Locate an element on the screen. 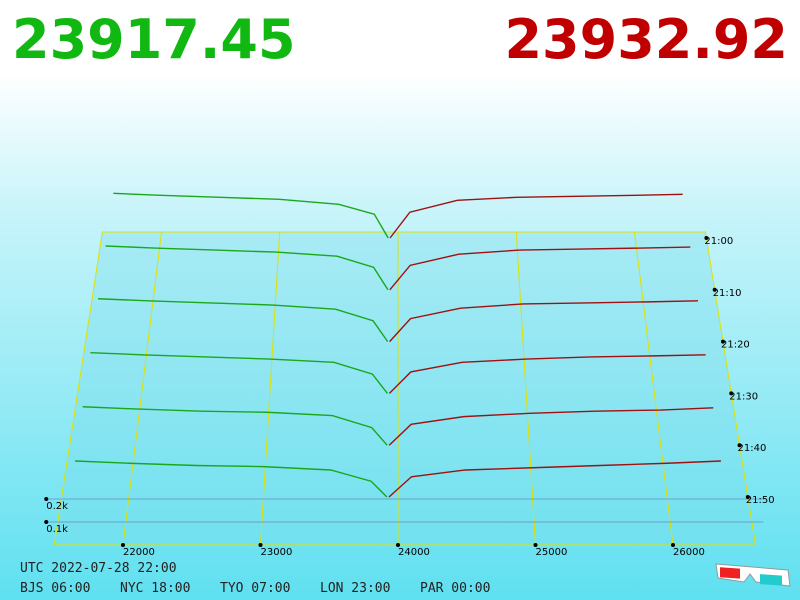 This screenshot has height=600, width=800. time-label: 21:40 is located at coordinates (752, 448).